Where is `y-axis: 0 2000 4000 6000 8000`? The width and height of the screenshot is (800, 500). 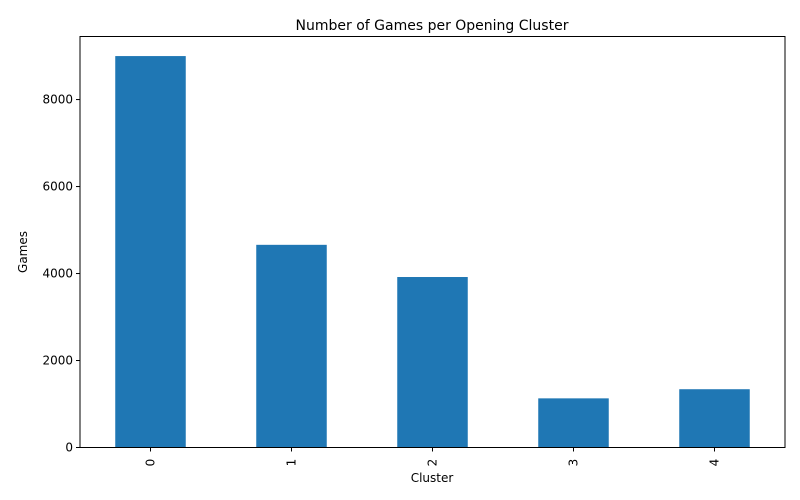
y-axis: 0 2000 4000 6000 8000 is located at coordinates (61, 274).